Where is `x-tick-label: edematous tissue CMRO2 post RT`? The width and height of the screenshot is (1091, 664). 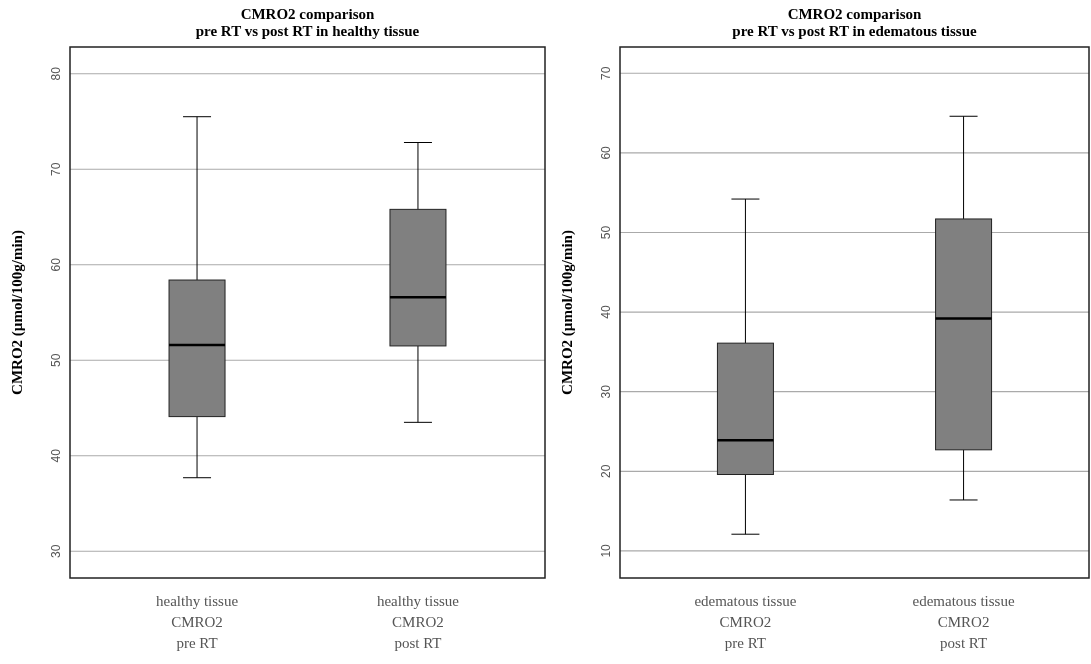 x-tick-label: edematous tissue CMRO2 post RT is located at coordinates (963, 622).